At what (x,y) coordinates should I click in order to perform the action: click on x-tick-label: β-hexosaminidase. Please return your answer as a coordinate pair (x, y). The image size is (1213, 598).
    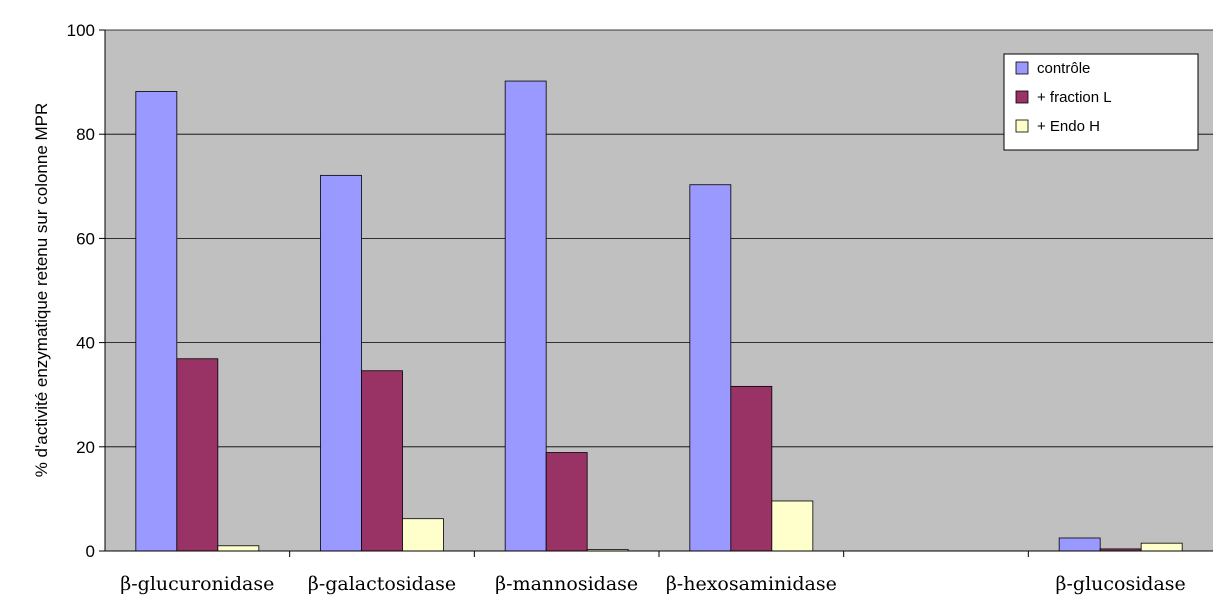
    Looking at the image, I should click on (751, 584).